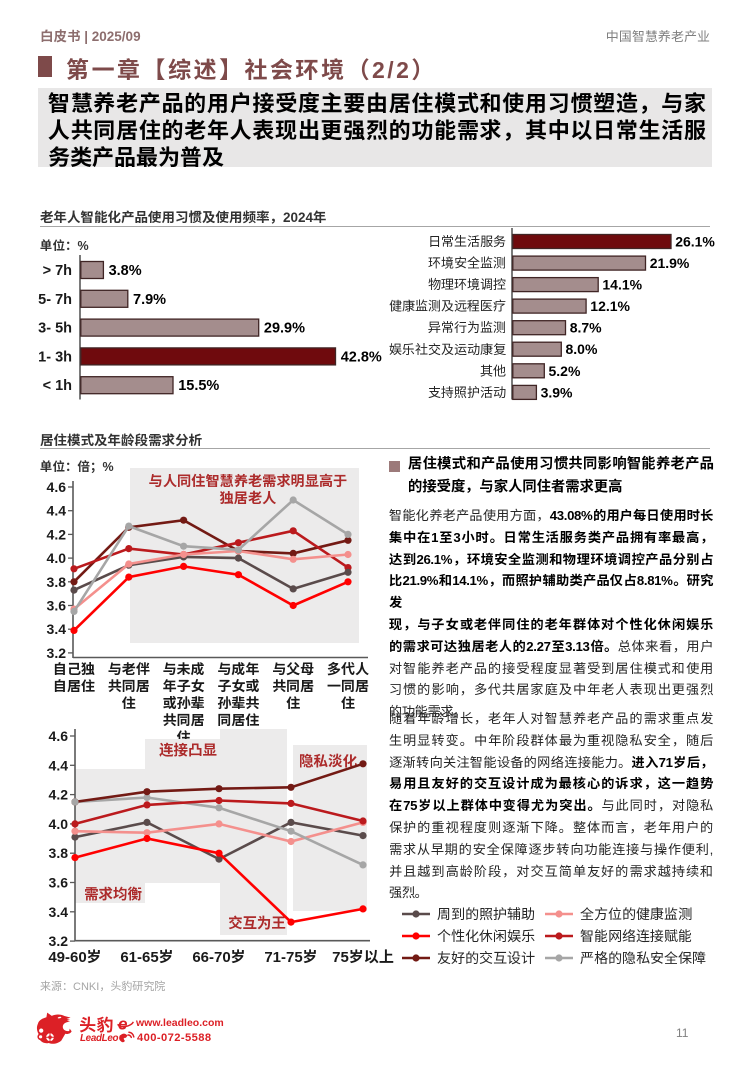 The image size is (750, 1083). Describe the element at coordinates (635, 914) in the screenshot. I see `svg-text: 全方位的健康监测` at that location.